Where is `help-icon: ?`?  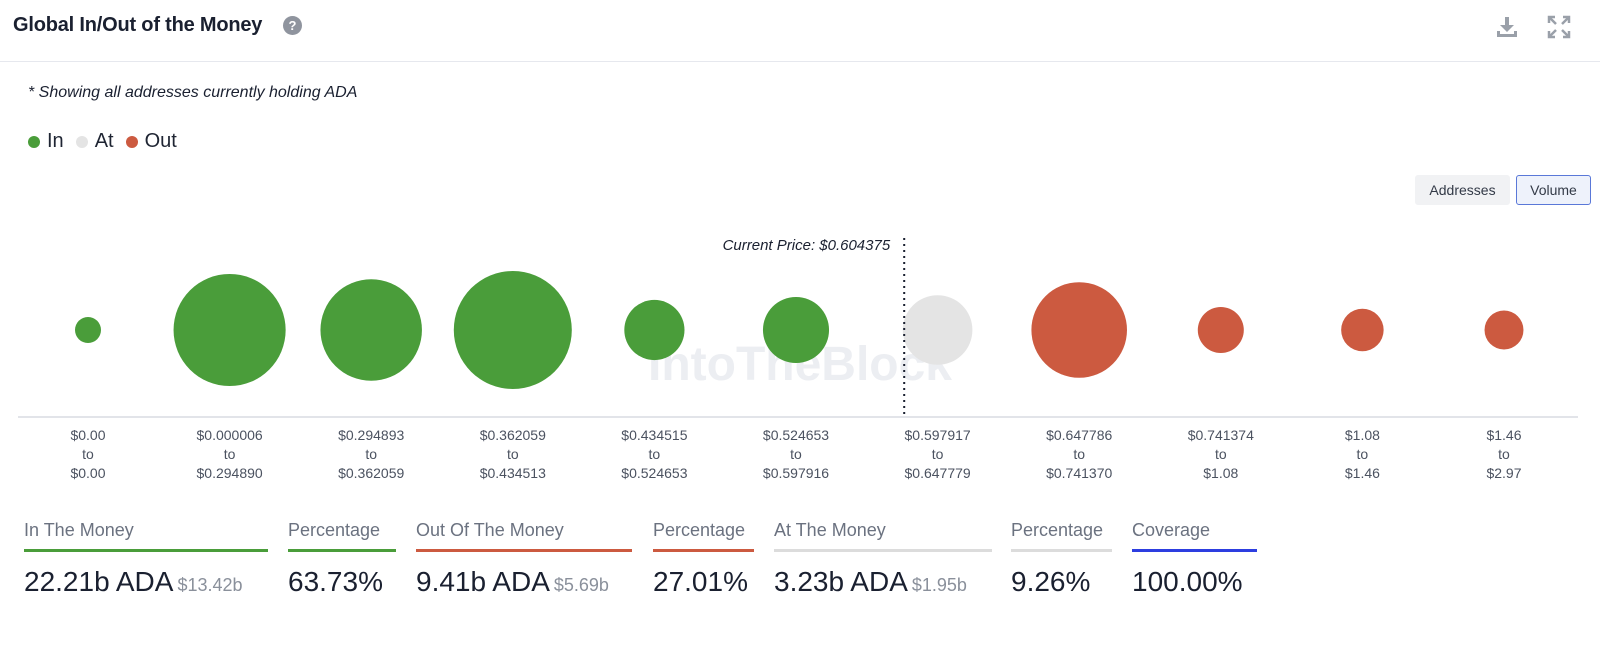 help-icon: ? is located at coordinates (292, 25).